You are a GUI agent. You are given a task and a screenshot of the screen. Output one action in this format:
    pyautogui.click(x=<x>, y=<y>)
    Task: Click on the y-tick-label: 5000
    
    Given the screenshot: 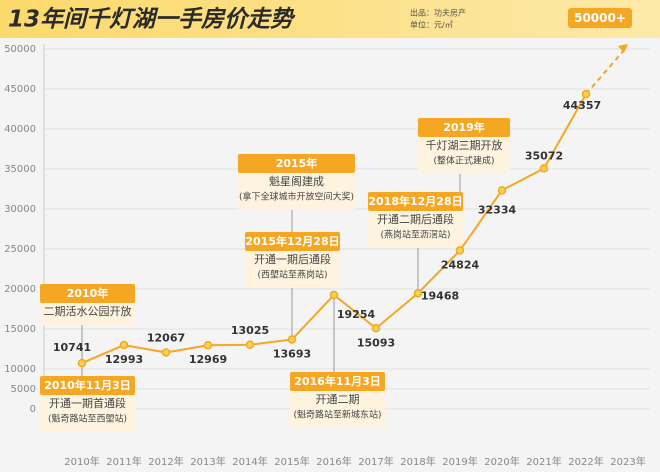 What is the action you would take?
    pyautogui.click(x=23, y=389)
    